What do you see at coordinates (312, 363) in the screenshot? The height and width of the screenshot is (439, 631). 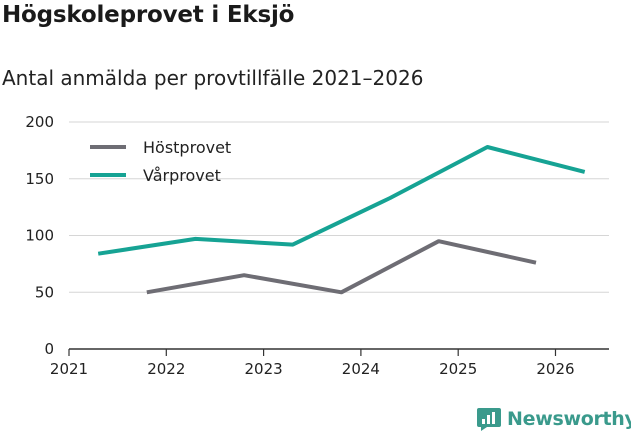 I see `x-axis-ticks: 2021 2022 2023 2024 2025 2026` at bounding box center [312, 363].